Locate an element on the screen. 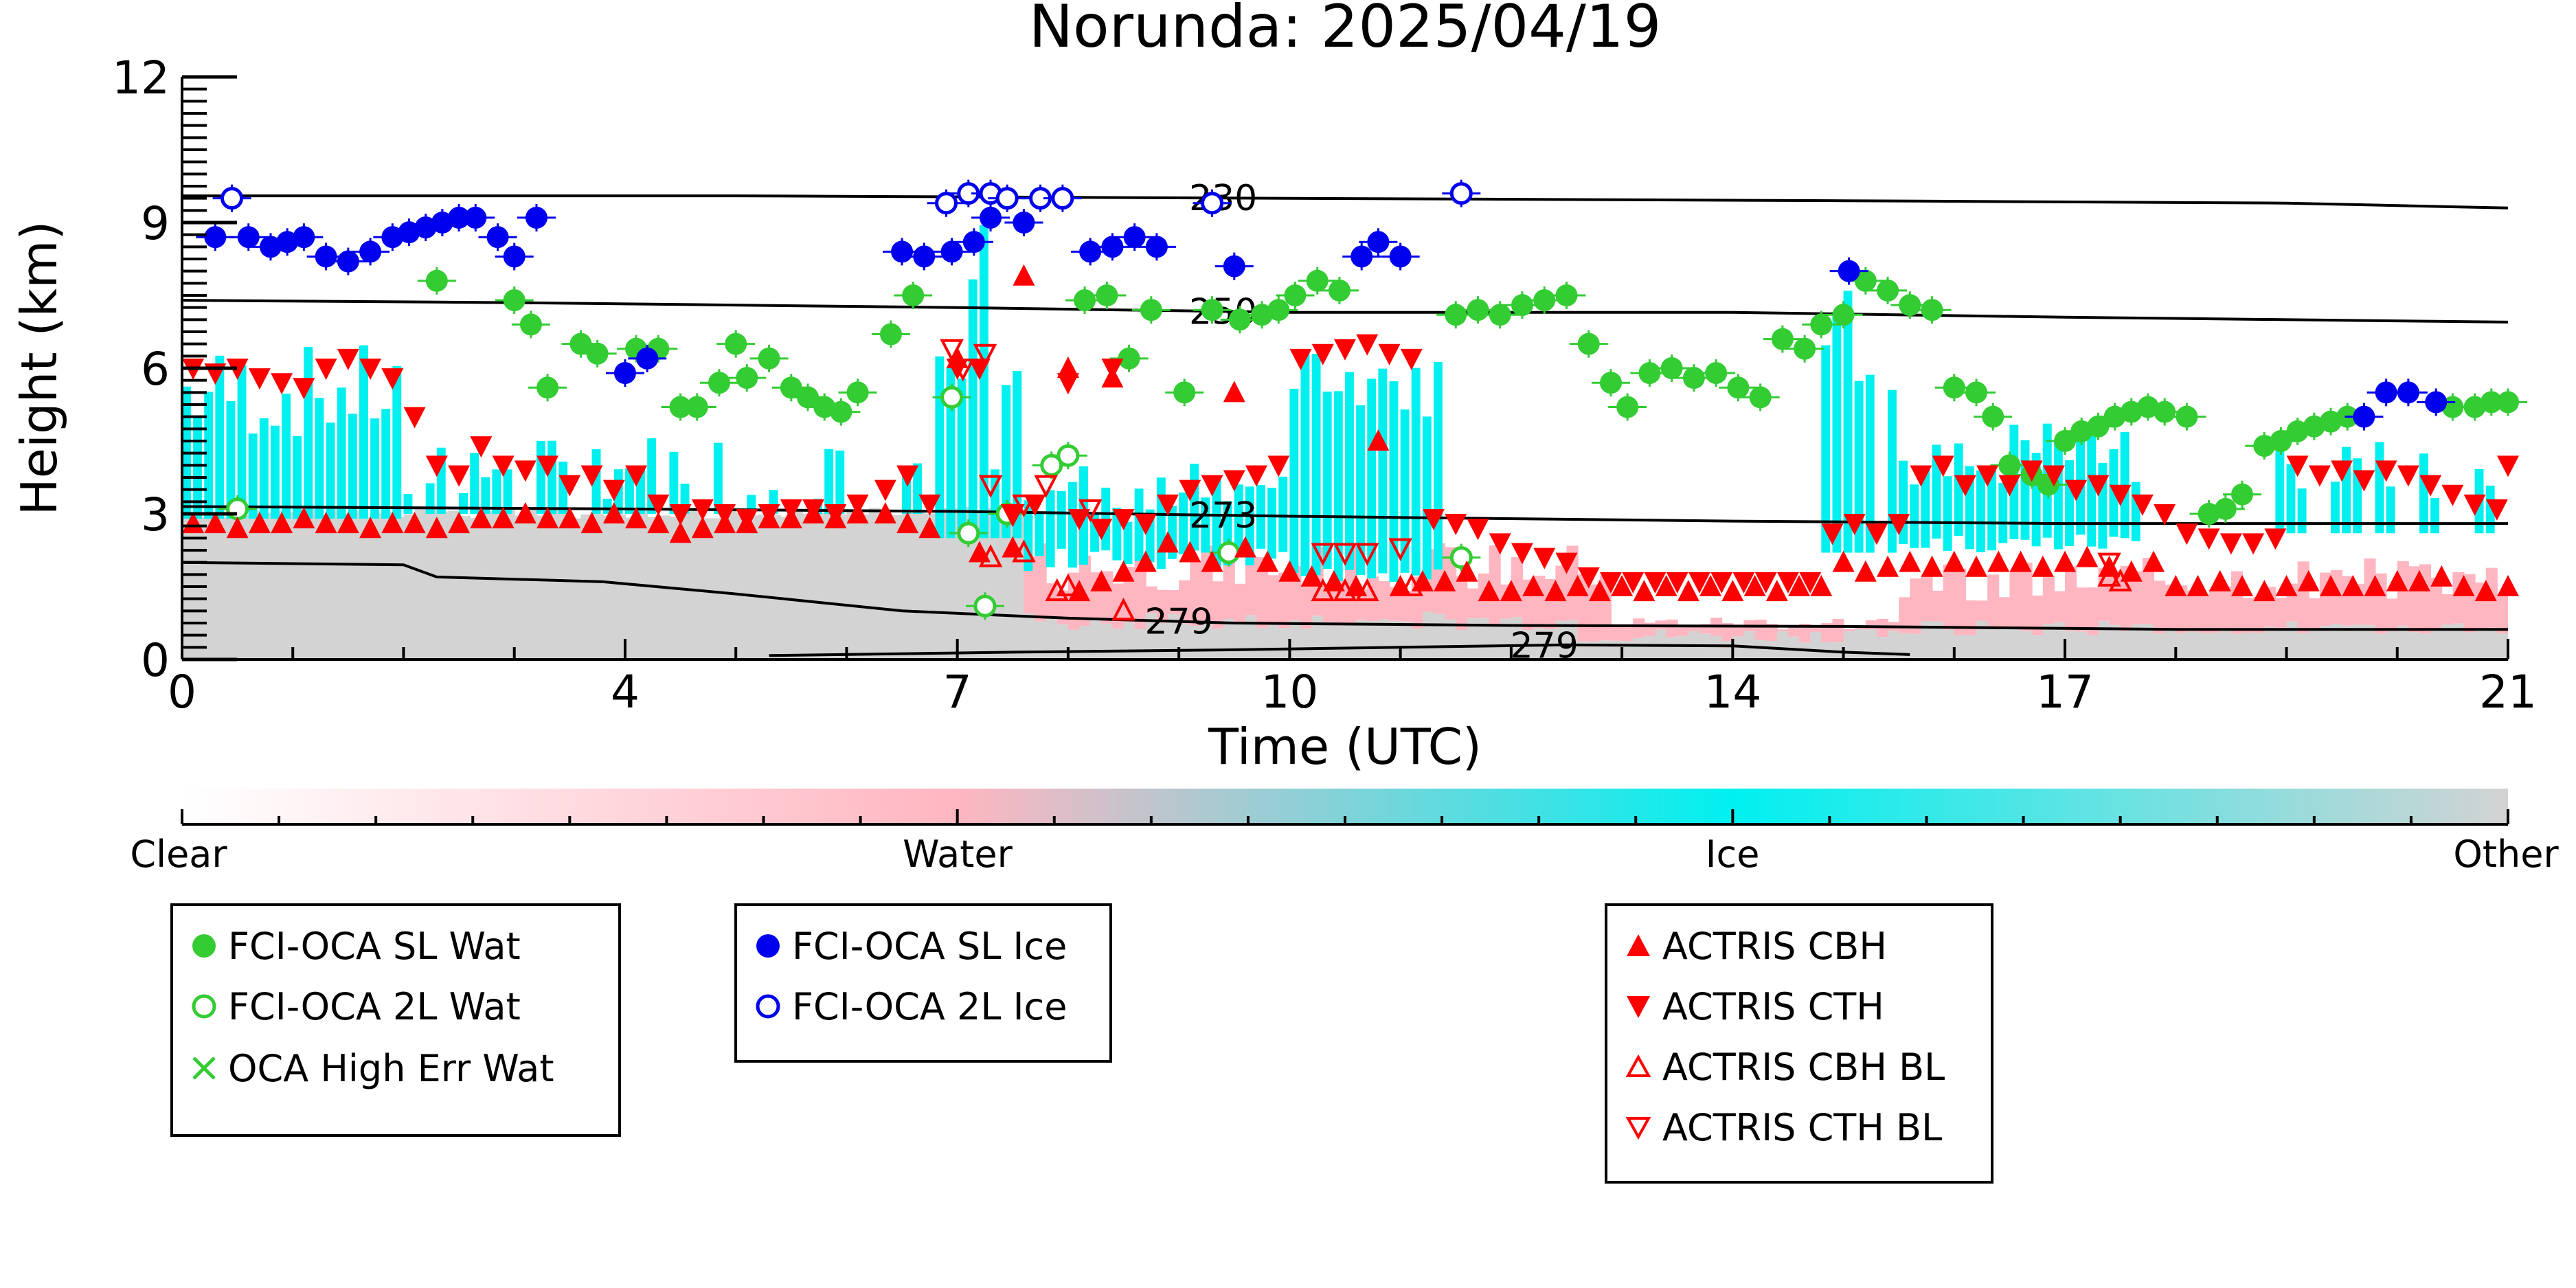 The image size is (2576, 1288). open-triangle-up-icon is located at coordinates (1638, 1065).